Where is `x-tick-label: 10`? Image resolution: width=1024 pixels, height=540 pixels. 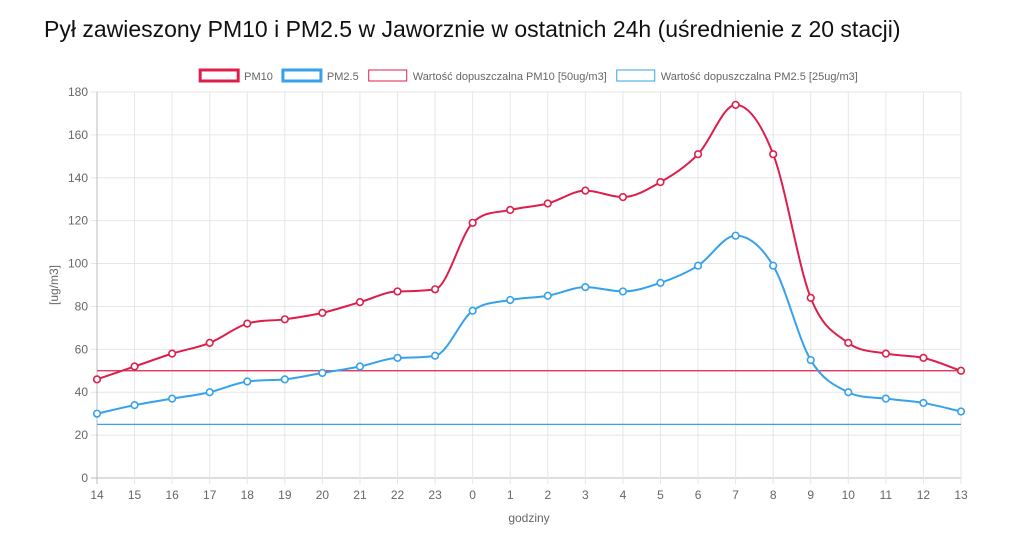
x-tick-label: 10 is located at coordinates (849, 495).